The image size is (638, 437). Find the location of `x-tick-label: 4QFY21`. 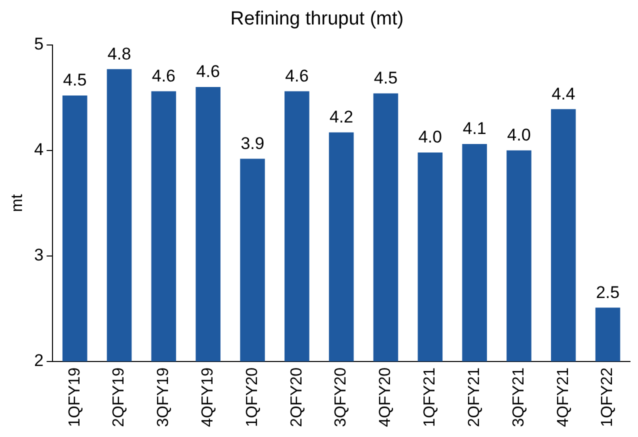

x-tick-label: 4QFY21 is located at coordinates (563, 397).